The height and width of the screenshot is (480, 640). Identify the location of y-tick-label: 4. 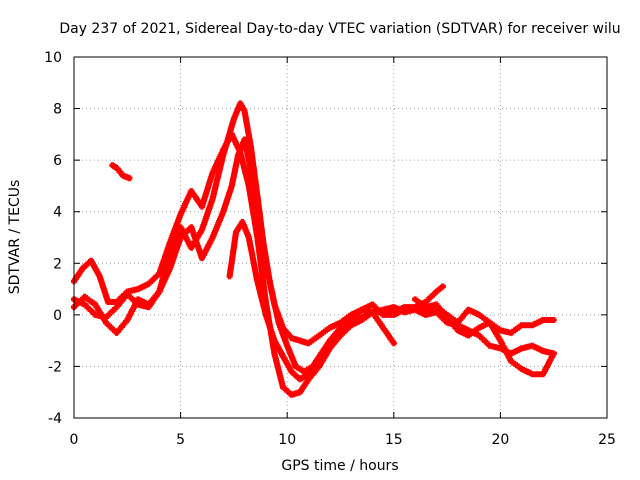
(57, 213).